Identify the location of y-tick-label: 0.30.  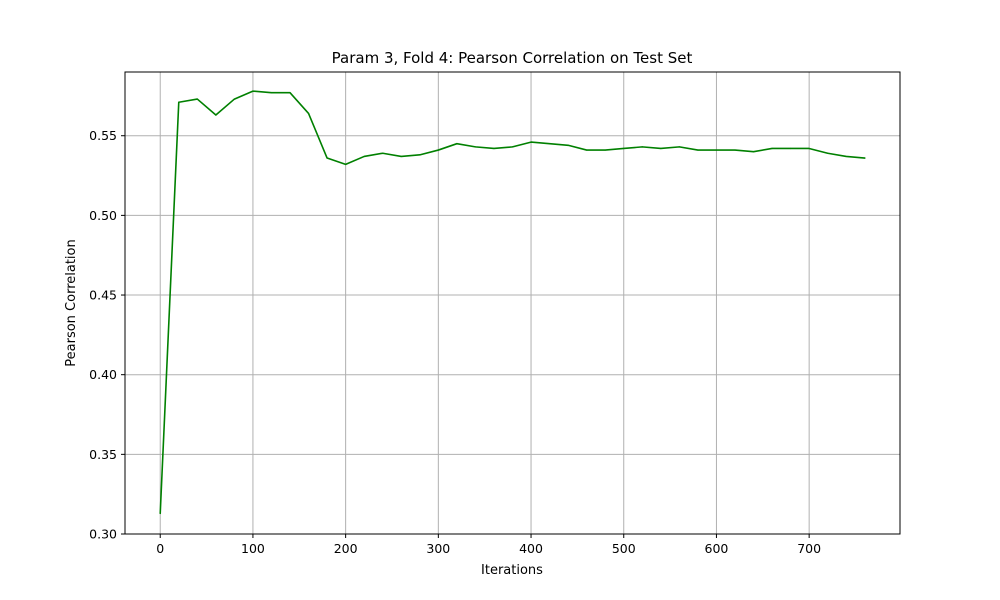
(103, 534).